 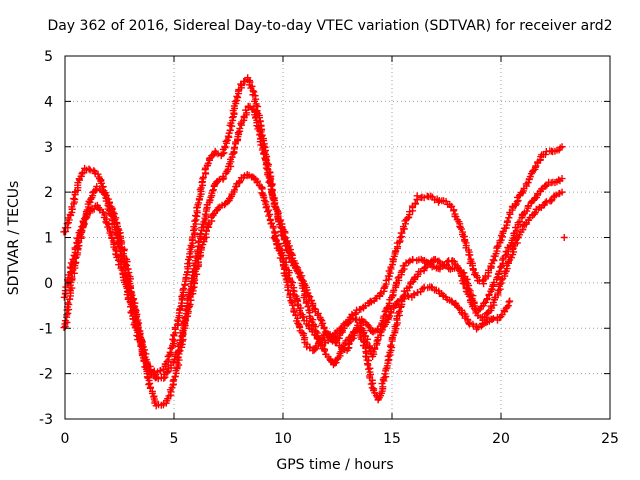 What do you see at coordinates (48, 284) in the screenshot?
I see `y-tick-label: 0` at bounding box center [48, 284].